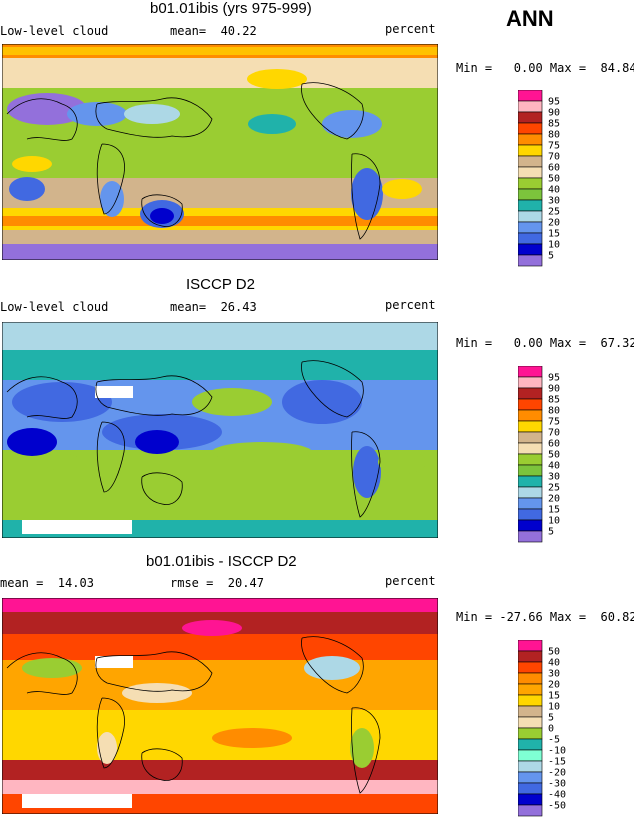 The image size is (634, 825). What do you see at coordinates (27, 189) in the screenshot?
I see `sa-west-low-cloud` at bounding box center [27, 189].